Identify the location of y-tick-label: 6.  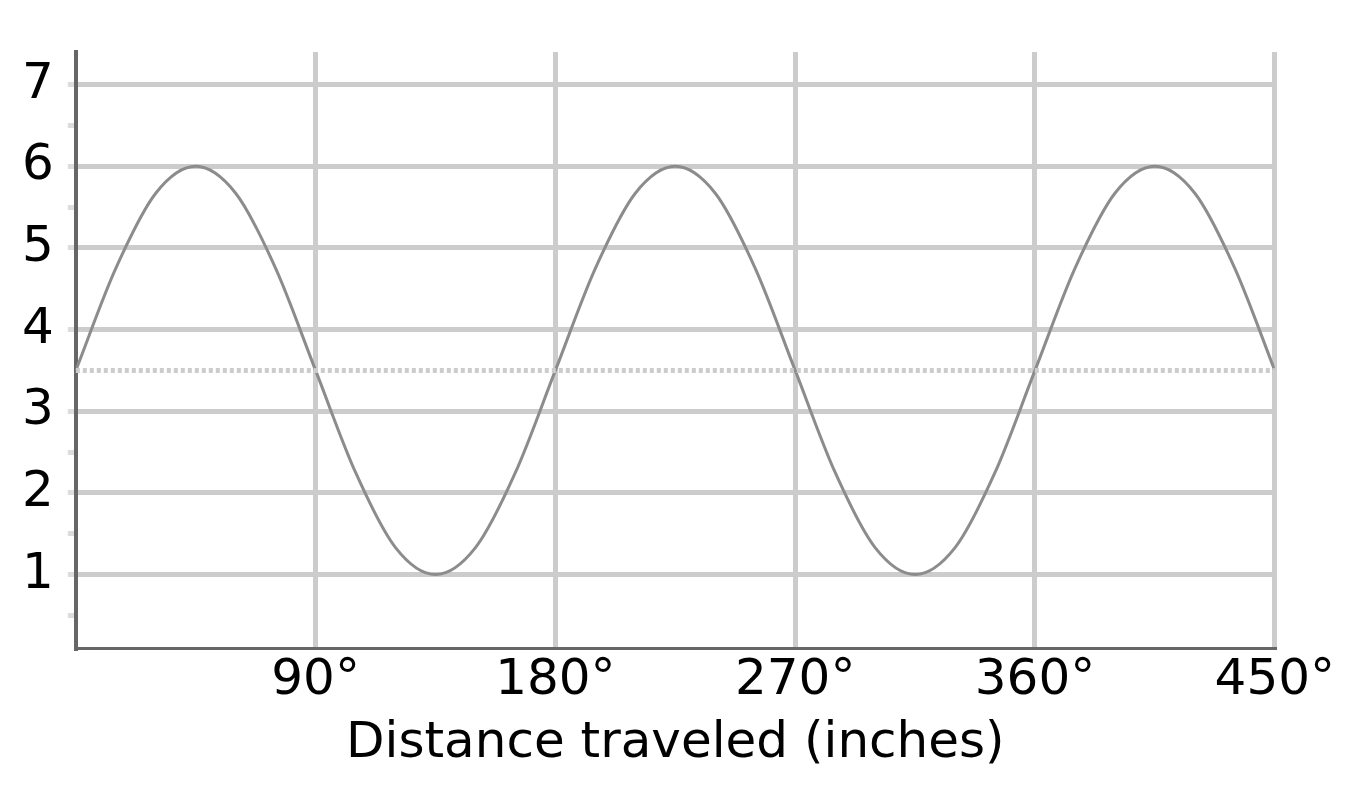
(38, 162).